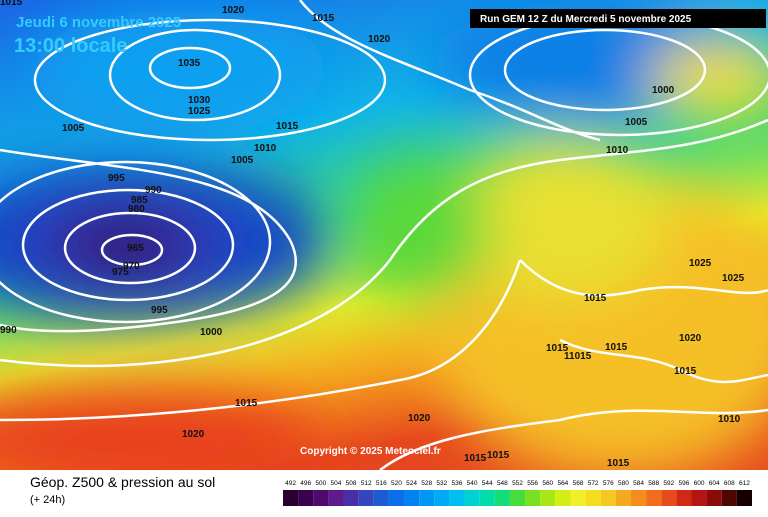 The image size is (768, 517). I want to click on isobar-label: 975, so click(120, 272).